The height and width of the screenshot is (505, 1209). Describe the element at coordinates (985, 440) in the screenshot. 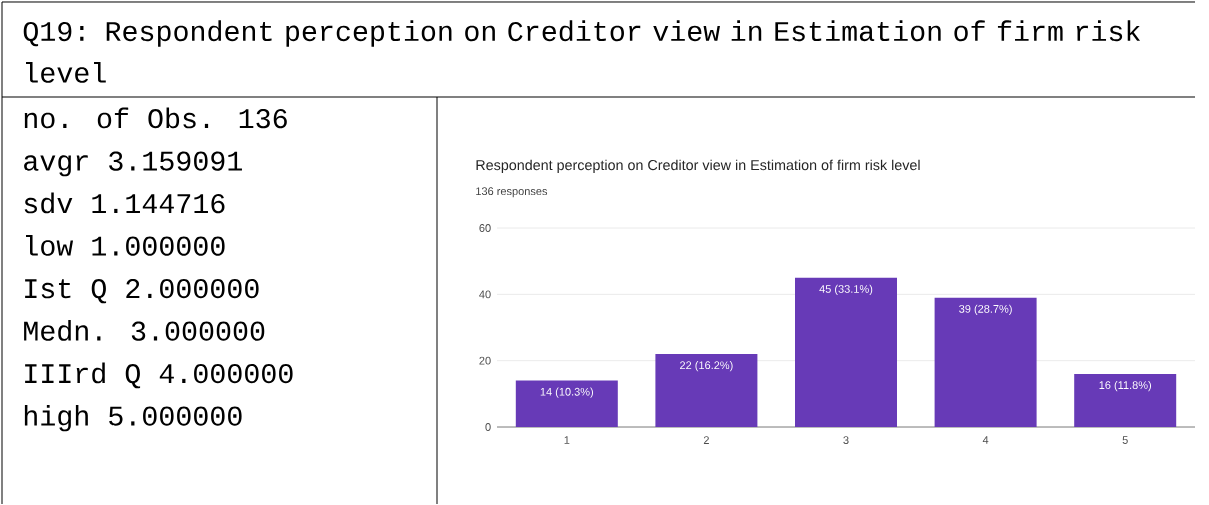

I see `x-tick-label: 4` at that location.